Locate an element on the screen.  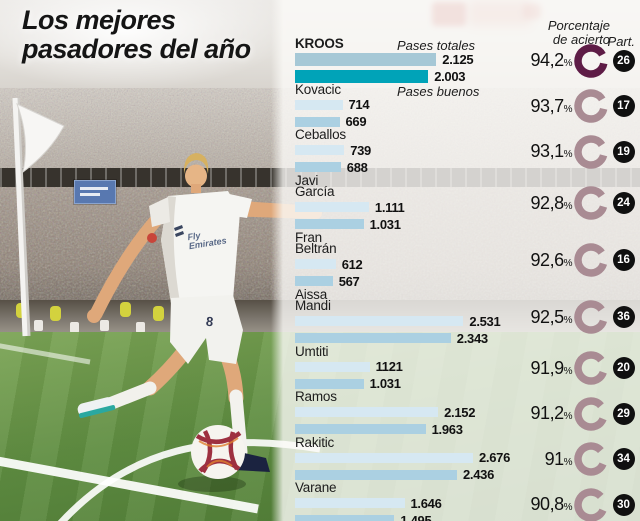
flag-icon is located at coordinates (40, 138).